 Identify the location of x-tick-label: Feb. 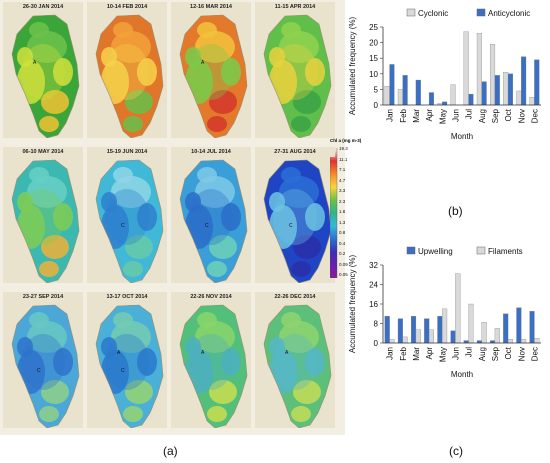
(403, 353).